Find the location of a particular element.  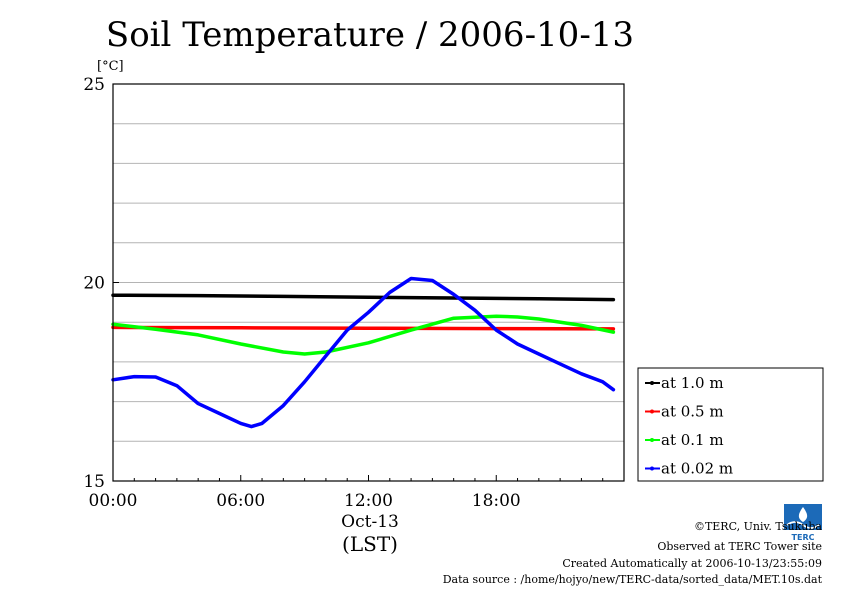

chart-title: Soil Temperature / 2006-10-13 is located at coordinates (370, 35).